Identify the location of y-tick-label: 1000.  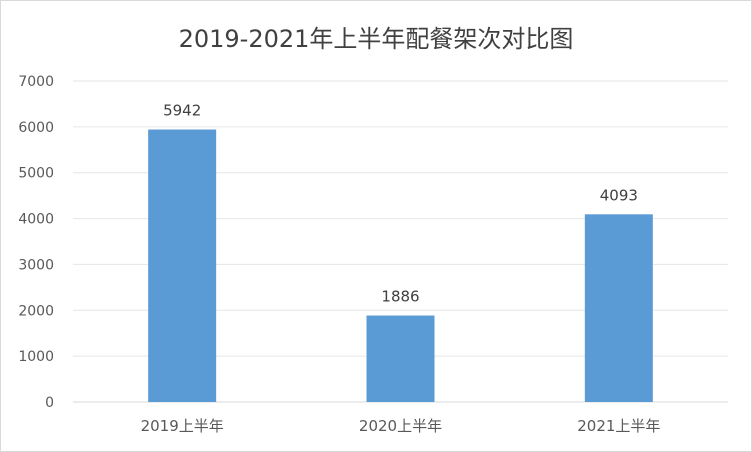
(36, 357).